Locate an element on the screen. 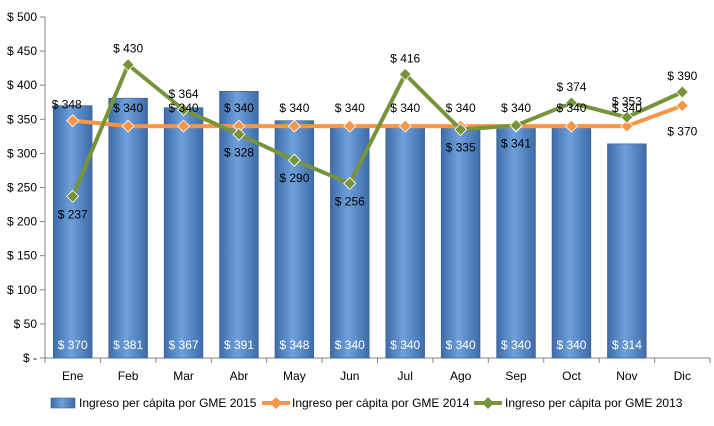 The width and height of the screenshot is (714, 426). y-tick-label: $ 300 is located at coordinates (22, 153).